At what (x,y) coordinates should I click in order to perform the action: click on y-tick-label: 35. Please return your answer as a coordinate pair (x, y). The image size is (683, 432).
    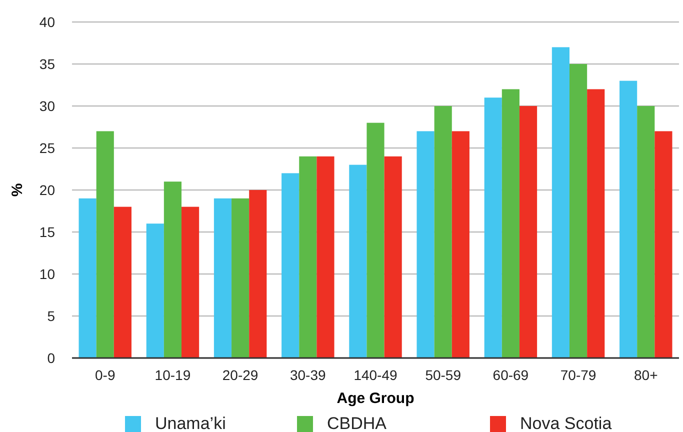
    Looking at the image, I should click on (47, 64).